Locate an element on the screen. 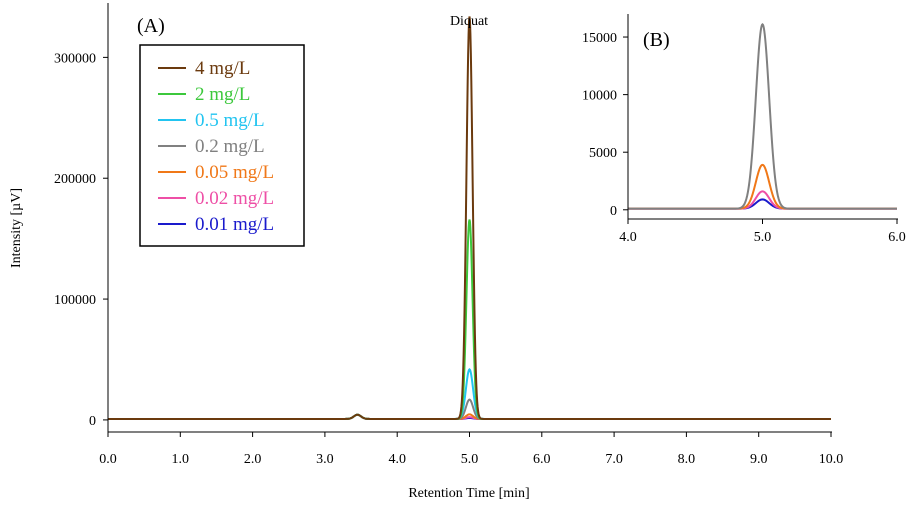 This screenshot has height=510, width=919. inset-y-tick-label: 5000 is located at coordinates (603, 153).